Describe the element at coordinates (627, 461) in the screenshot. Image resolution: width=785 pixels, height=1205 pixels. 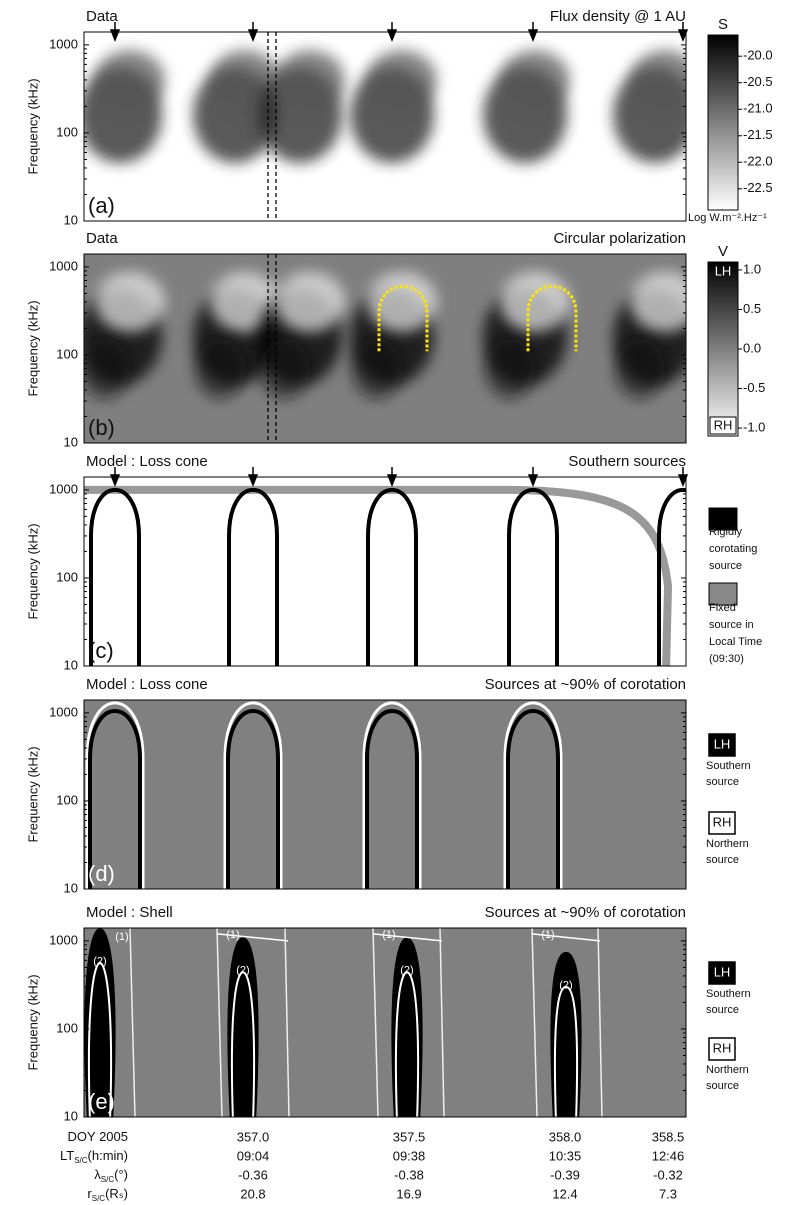
I see `panel-title-right: Southern sources` at that location.